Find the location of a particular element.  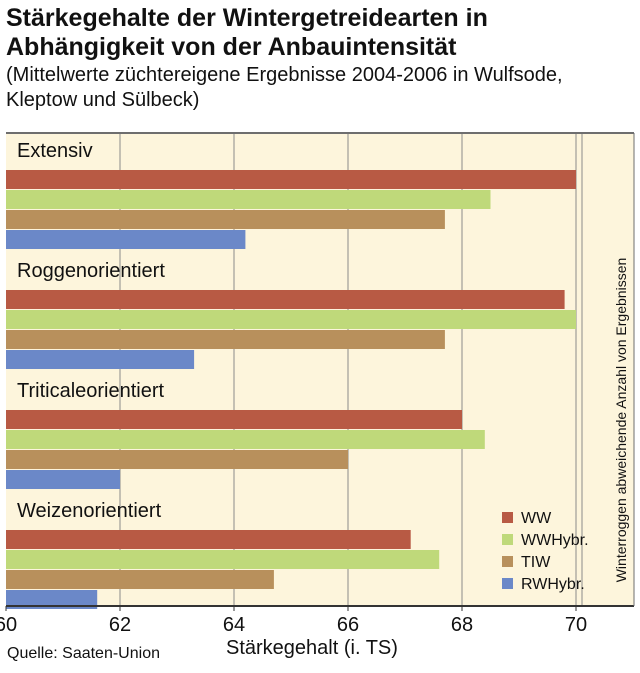

category-label: Extensiv is located at coordinates (55, 151).